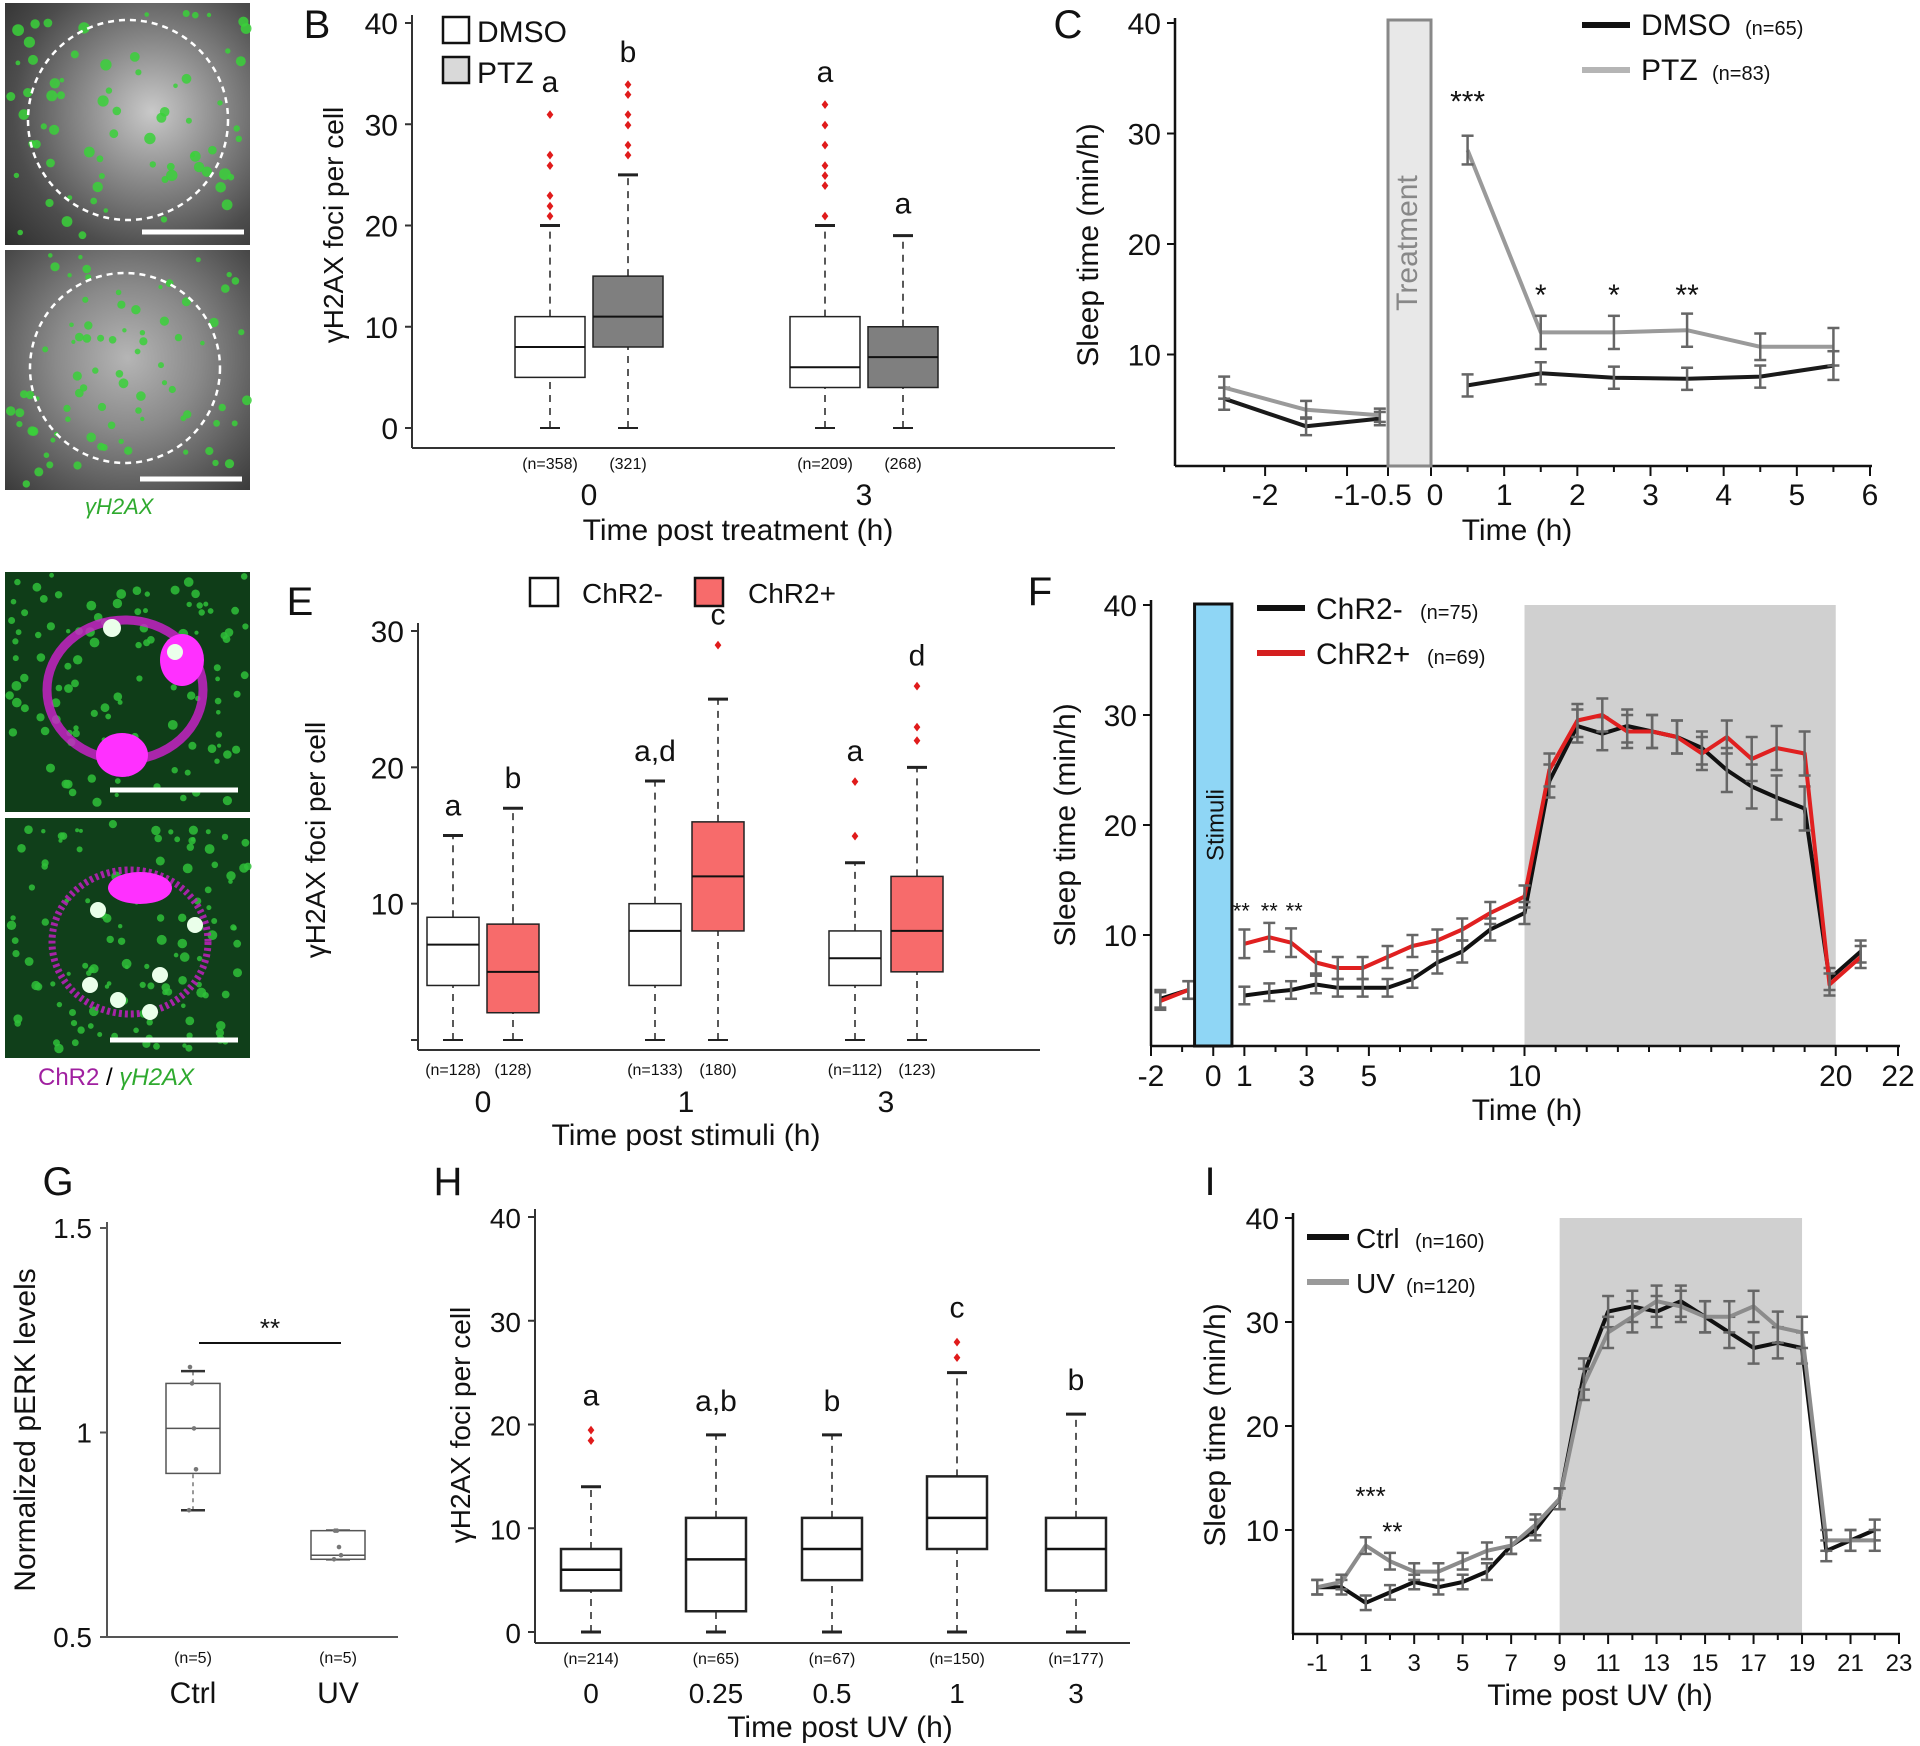 The height and width of the screenshot is (1746, 1920). What do you see at coordinates (1265, 495) in the screenshot?
I see `x-tick-label: -2` at bounding box center [1265, 495].